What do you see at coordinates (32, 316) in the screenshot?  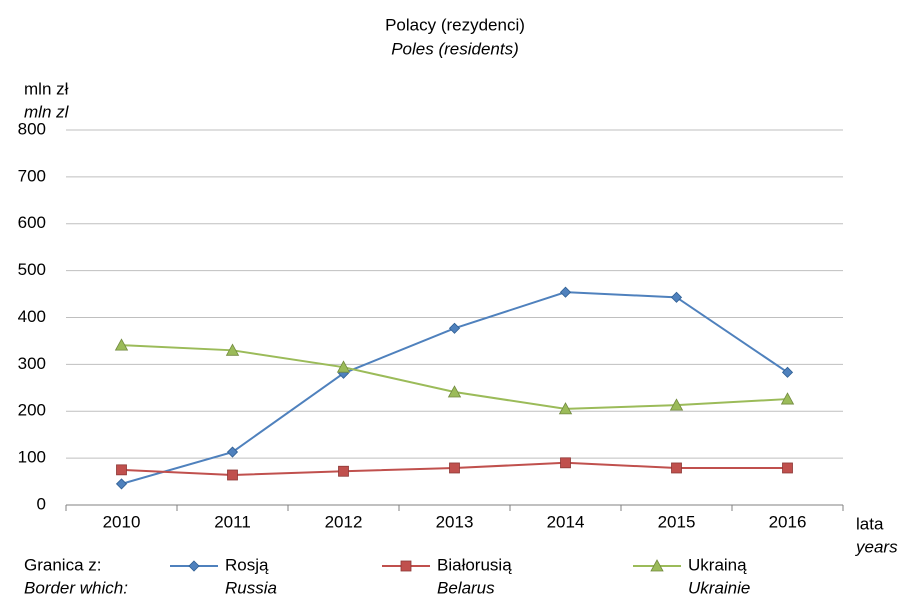 I see `y-tick-label: 400` at bounding box center [32, 316].